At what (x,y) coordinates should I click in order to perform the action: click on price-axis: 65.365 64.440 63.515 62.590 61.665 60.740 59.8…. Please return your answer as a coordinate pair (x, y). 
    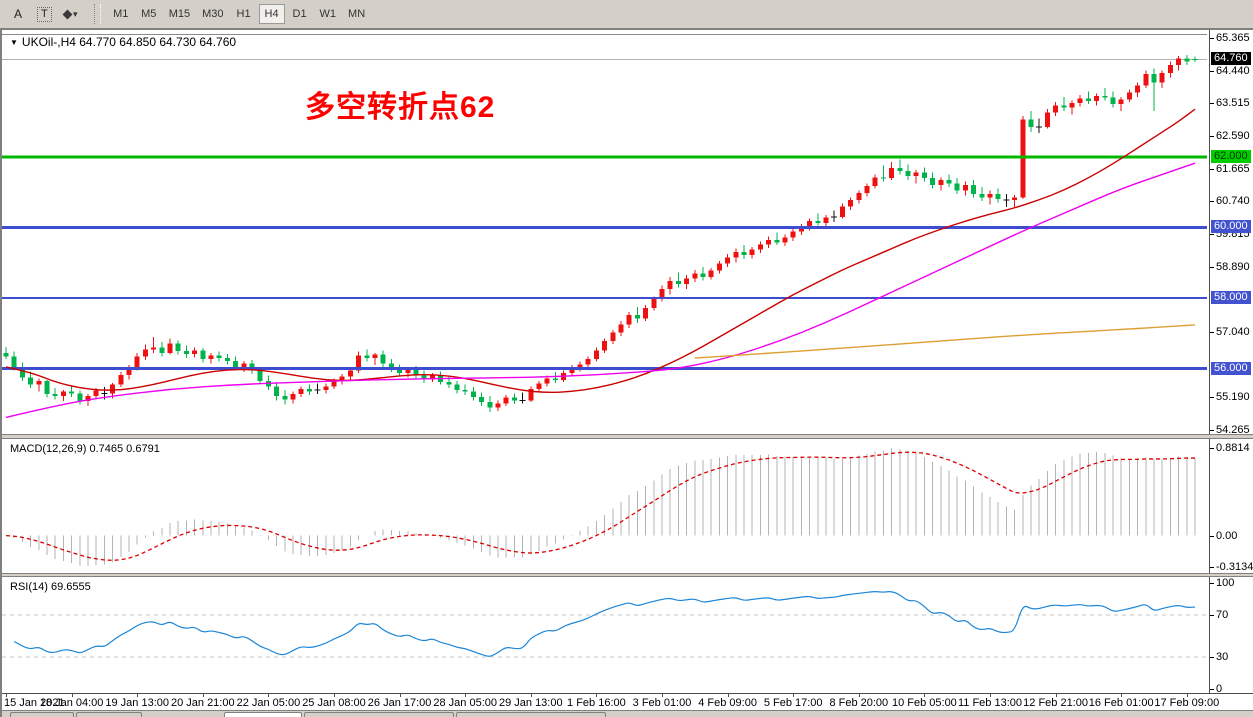
    Looking at the image, I should click on (1231, 362).